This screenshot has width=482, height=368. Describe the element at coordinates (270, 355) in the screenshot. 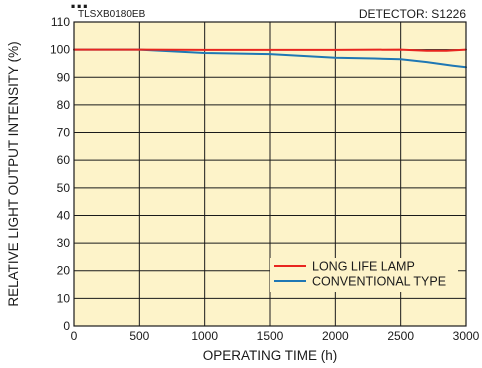

I see `x-axis-label: OPERATING TIME (h)` at that location.